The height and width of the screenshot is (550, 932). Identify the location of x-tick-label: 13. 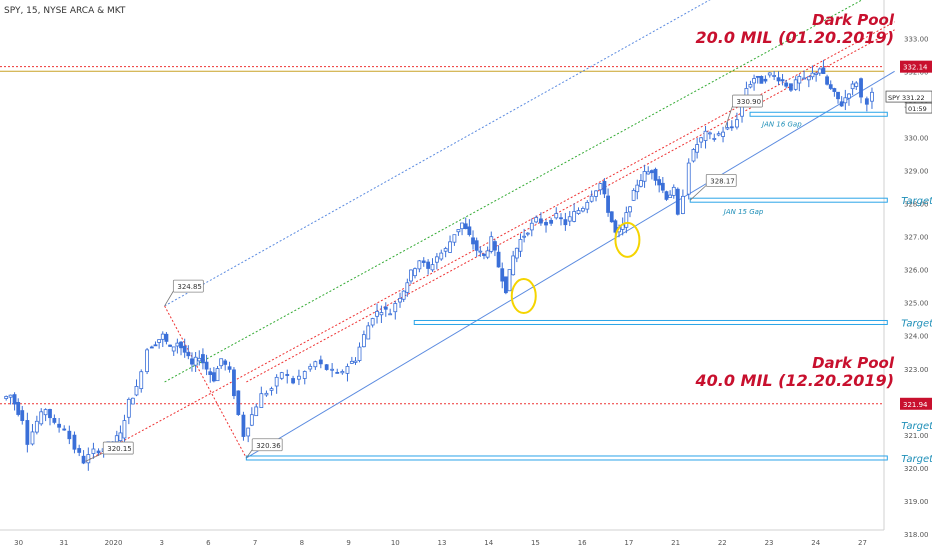
(442, 543).